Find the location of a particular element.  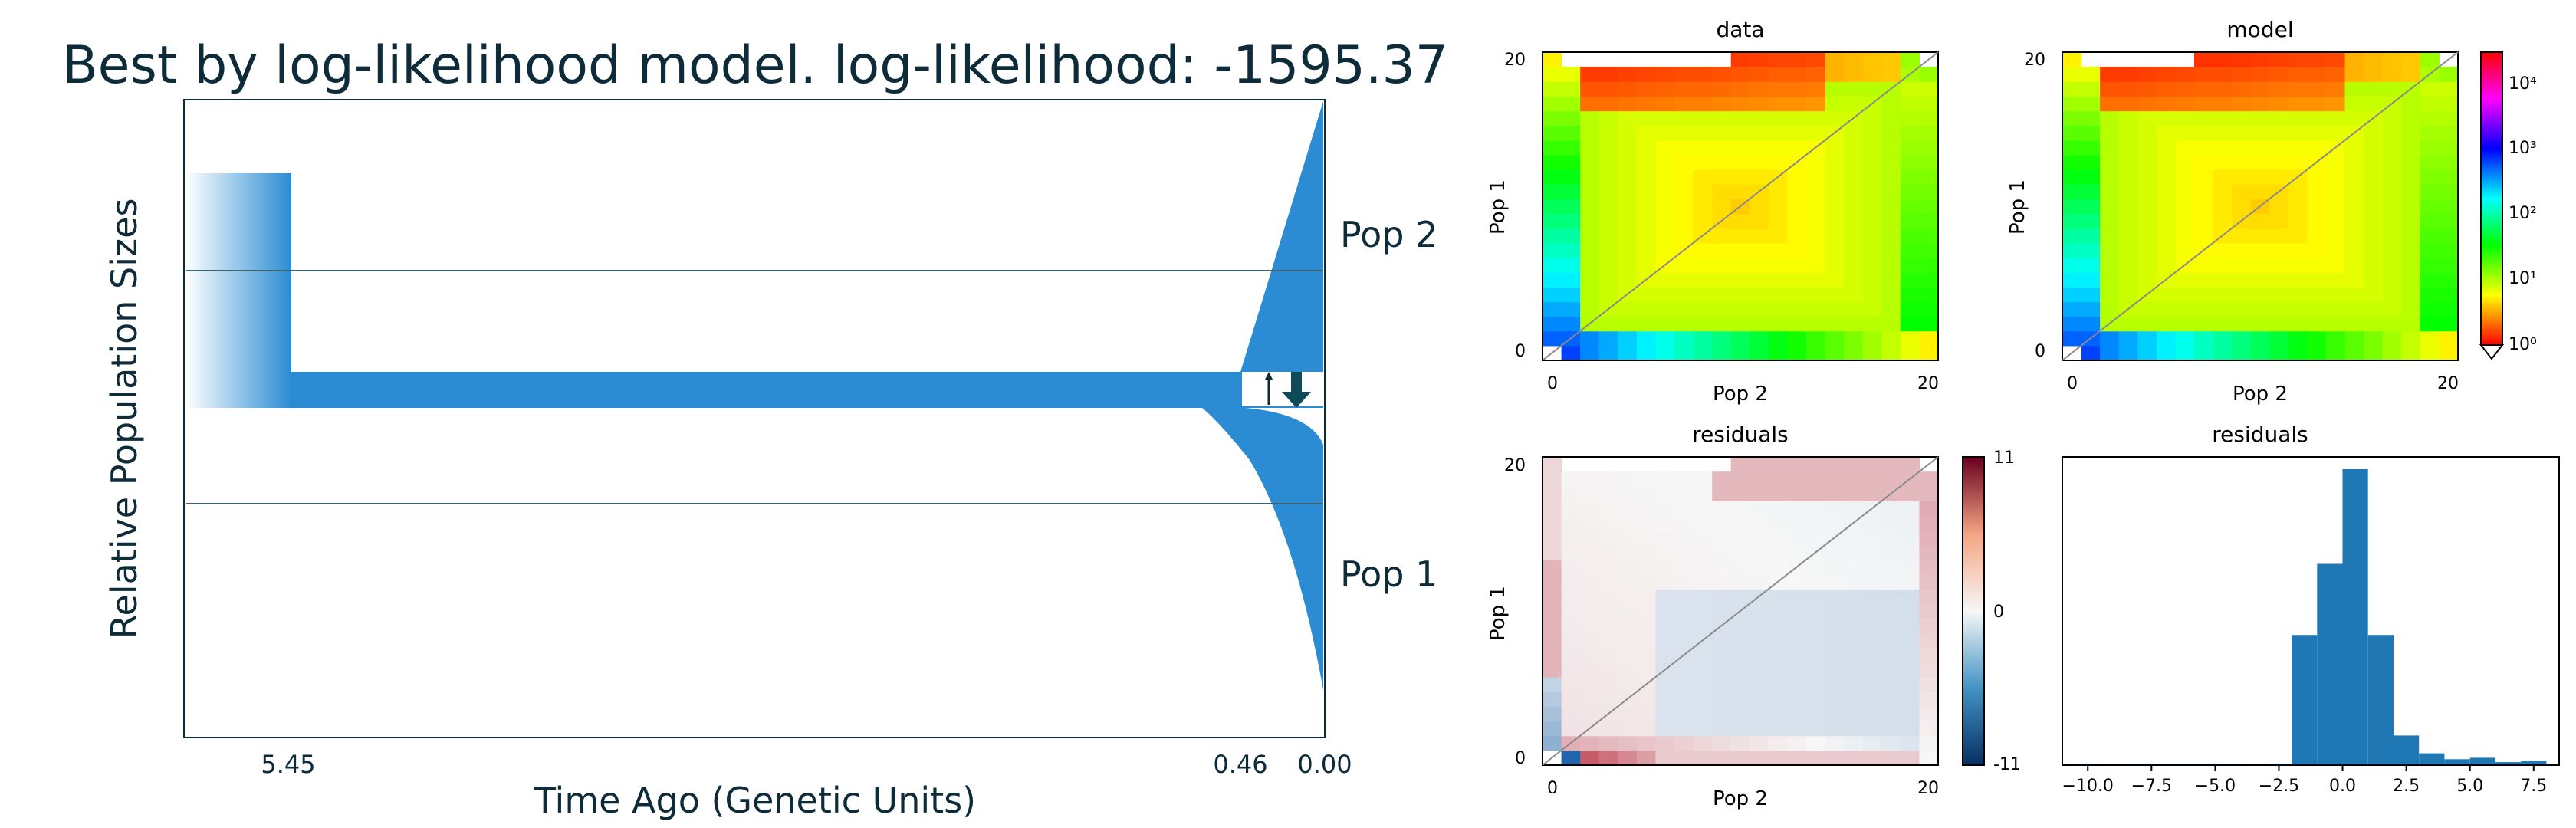

migration-arrow-large-head is located at coordinates (1297, 400).